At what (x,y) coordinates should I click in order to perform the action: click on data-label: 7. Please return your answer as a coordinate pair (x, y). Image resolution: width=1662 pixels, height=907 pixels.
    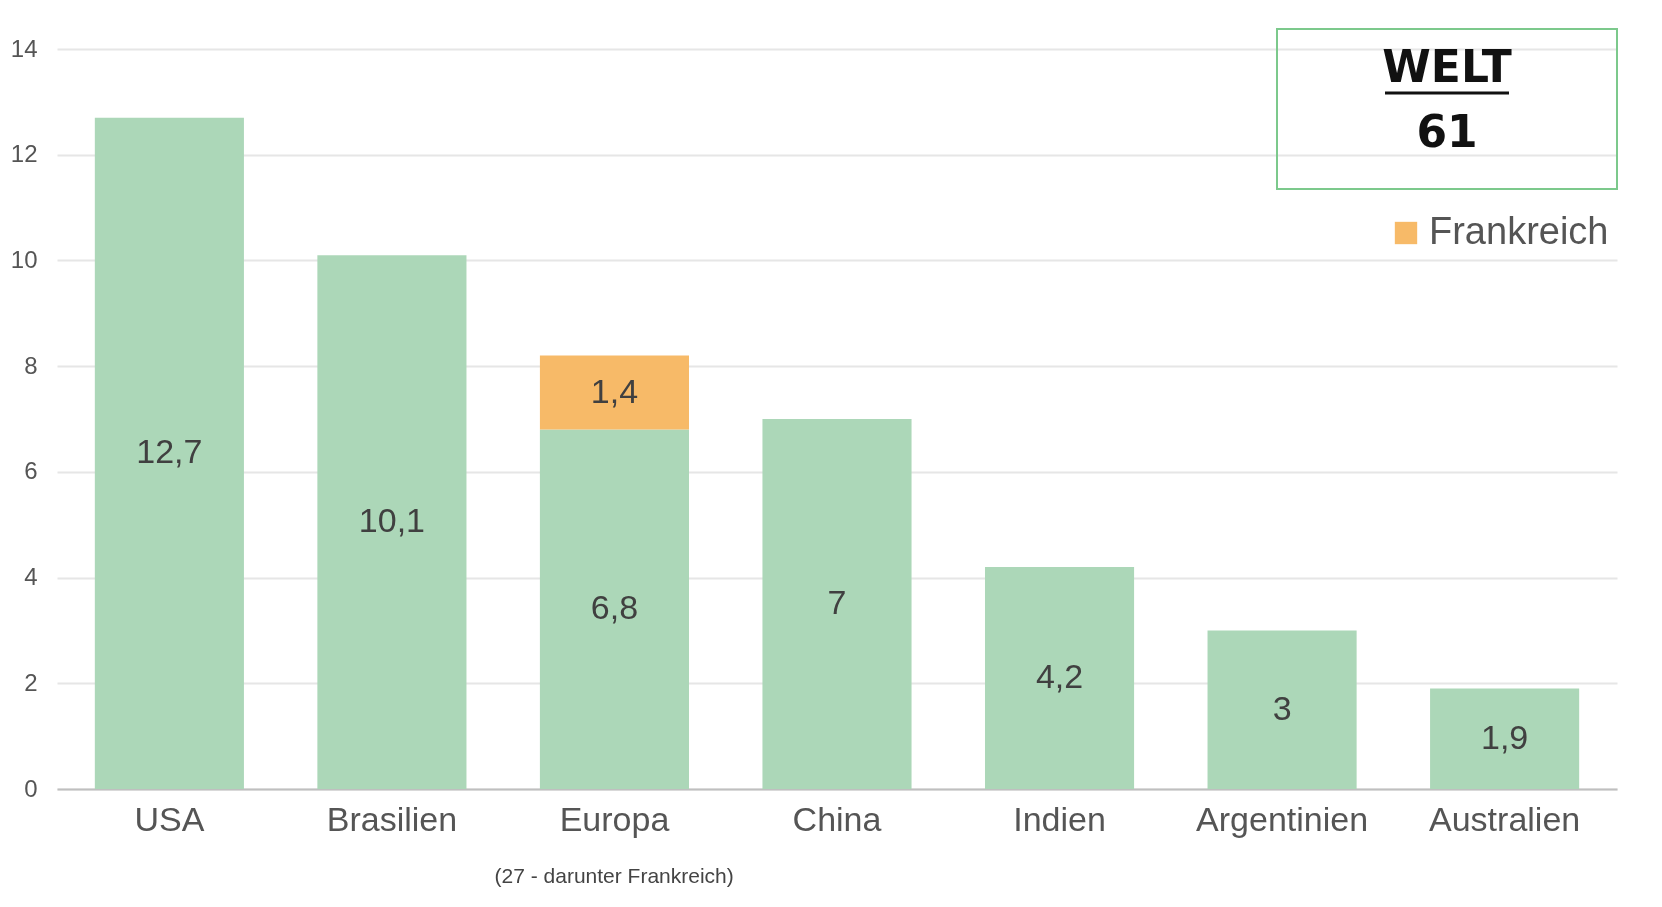
    Looking at the image, I should click on (837, 602).